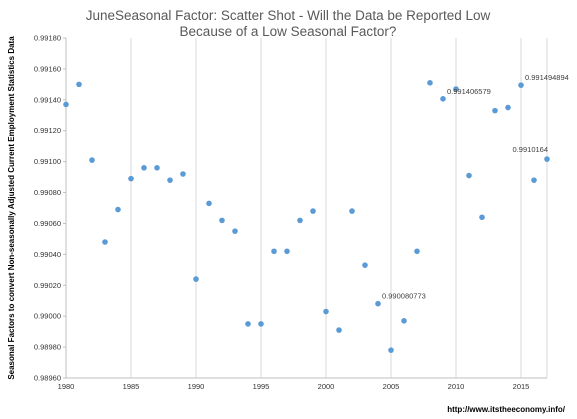 The image size is (577, 419). Describe the element at coordinates (66, 386) in the screenshot. I see `x-tick-label: 1980` at that location.